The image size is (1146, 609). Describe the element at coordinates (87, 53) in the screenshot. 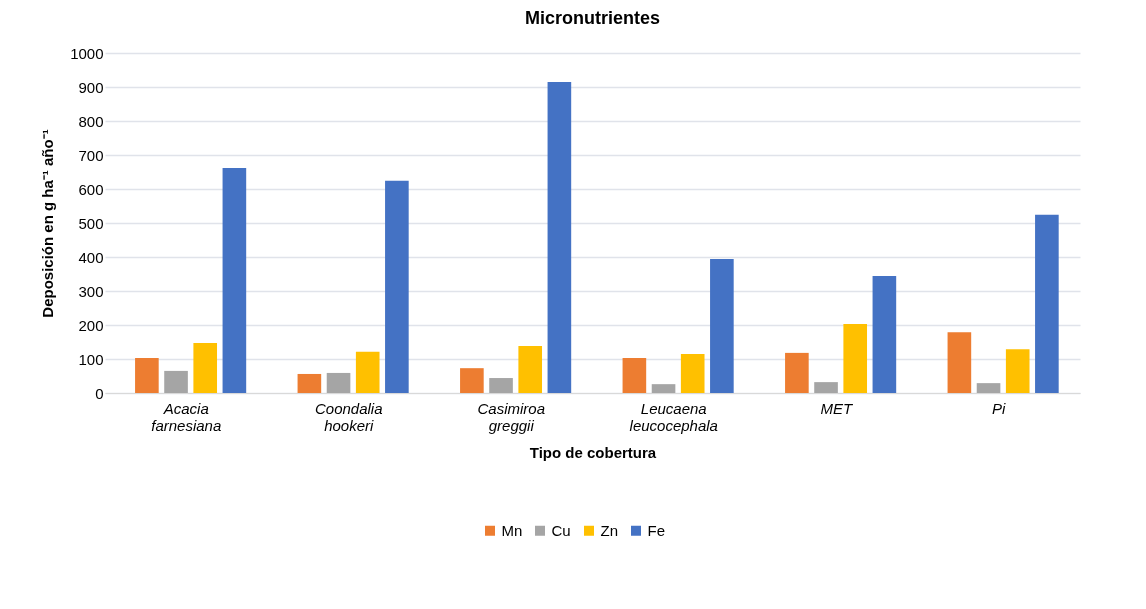

I see `y-tick-label: 1000` at that location.